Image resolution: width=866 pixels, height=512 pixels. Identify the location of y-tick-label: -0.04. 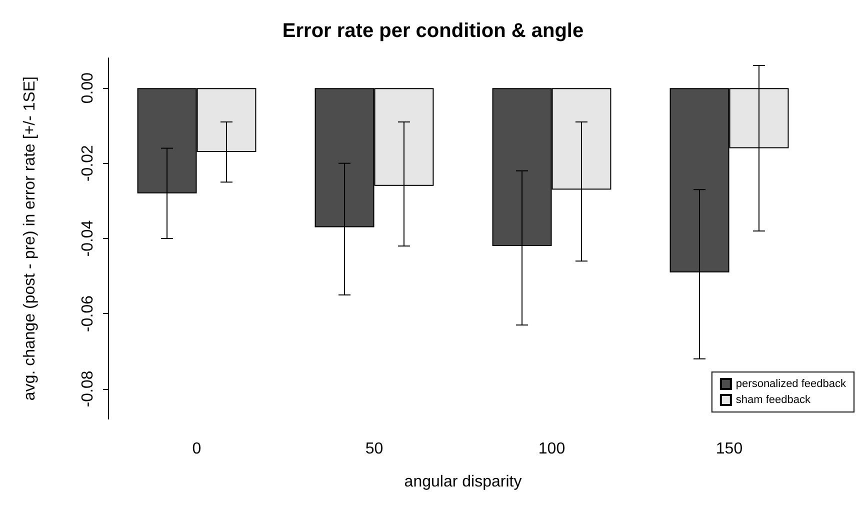
(88, 238).